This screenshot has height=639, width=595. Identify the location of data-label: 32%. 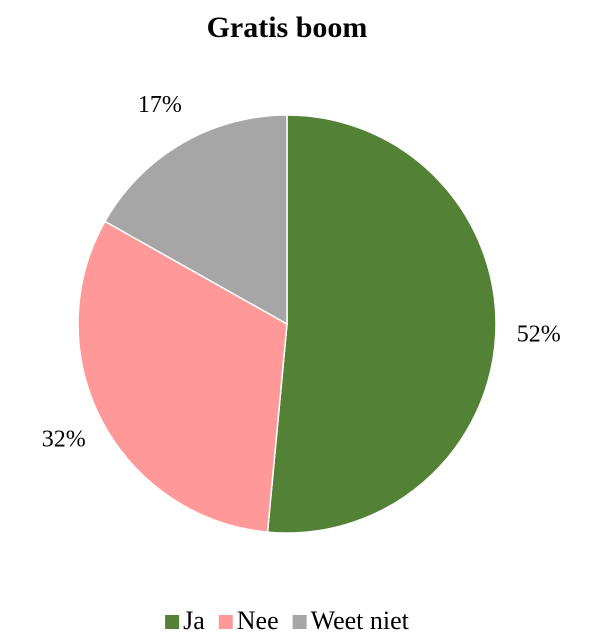
(64, 439).